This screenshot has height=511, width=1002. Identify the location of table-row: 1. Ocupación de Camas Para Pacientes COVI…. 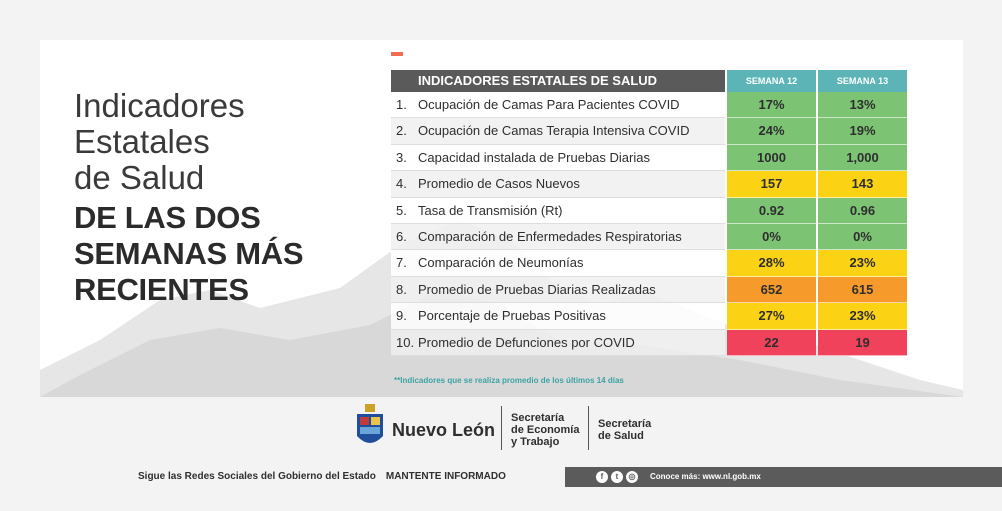
(649, 105).